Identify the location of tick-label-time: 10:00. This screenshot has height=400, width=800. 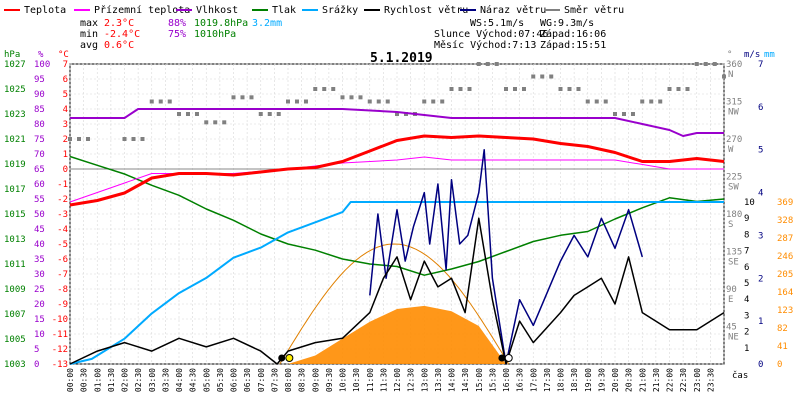
(343, 380).